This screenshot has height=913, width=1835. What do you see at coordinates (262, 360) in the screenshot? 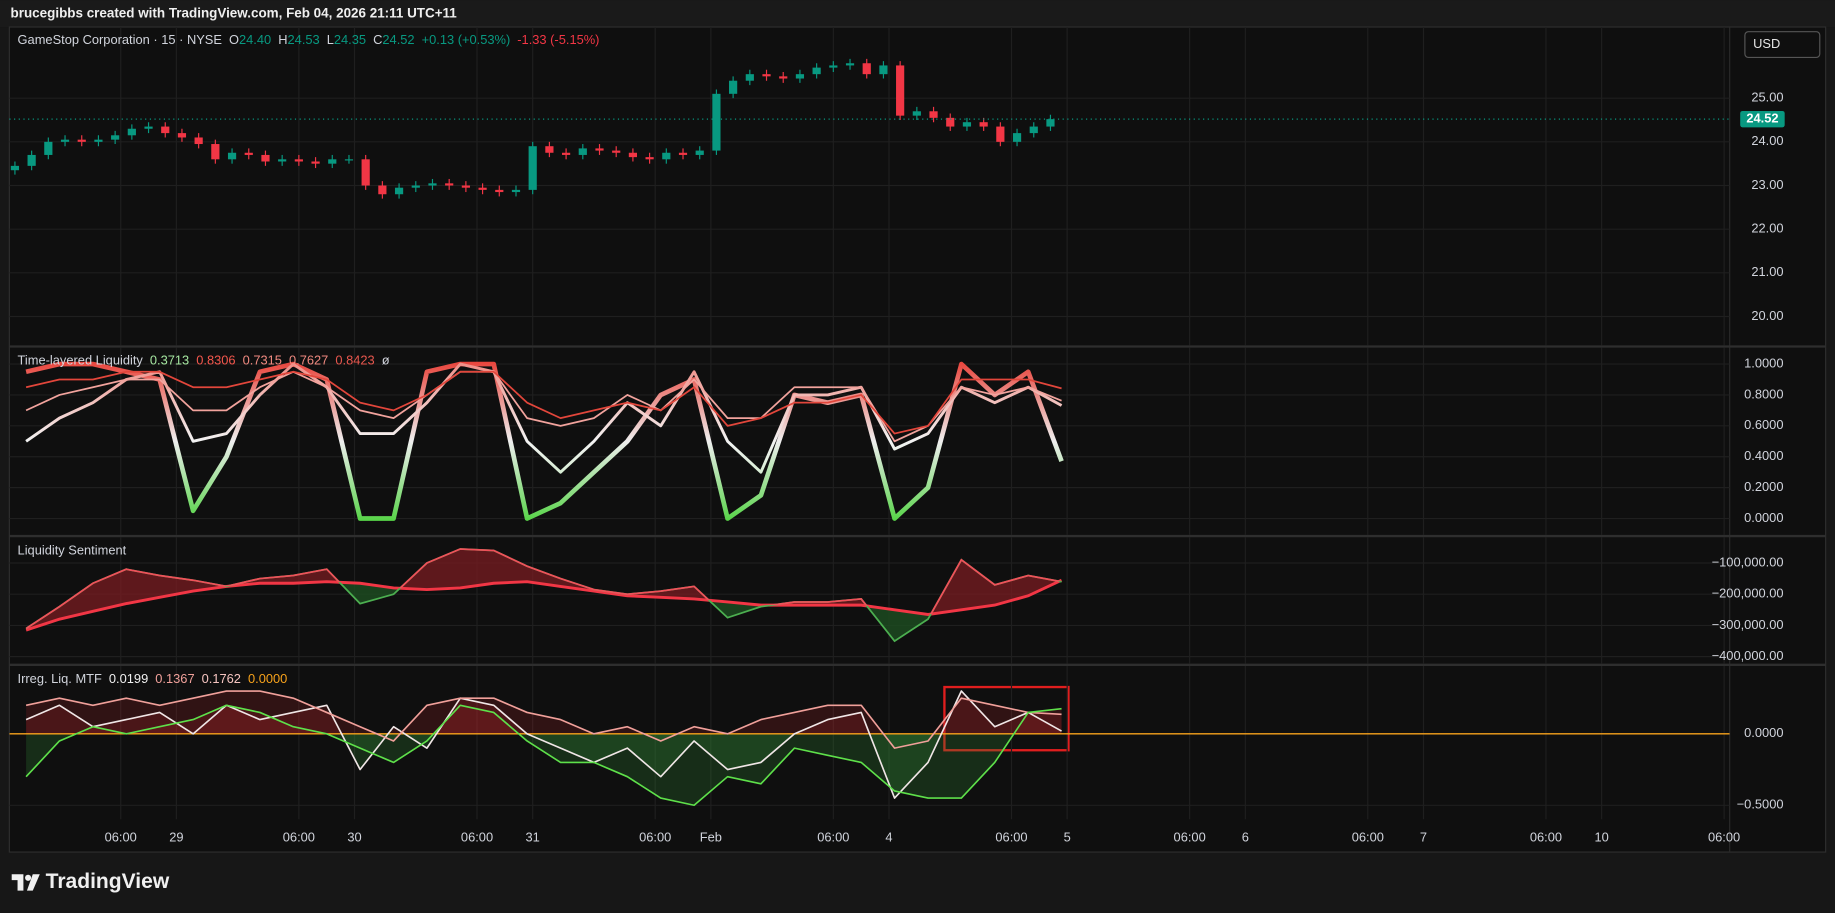
I see `readout-value: 0.7315` at bounding box center [262, 360].